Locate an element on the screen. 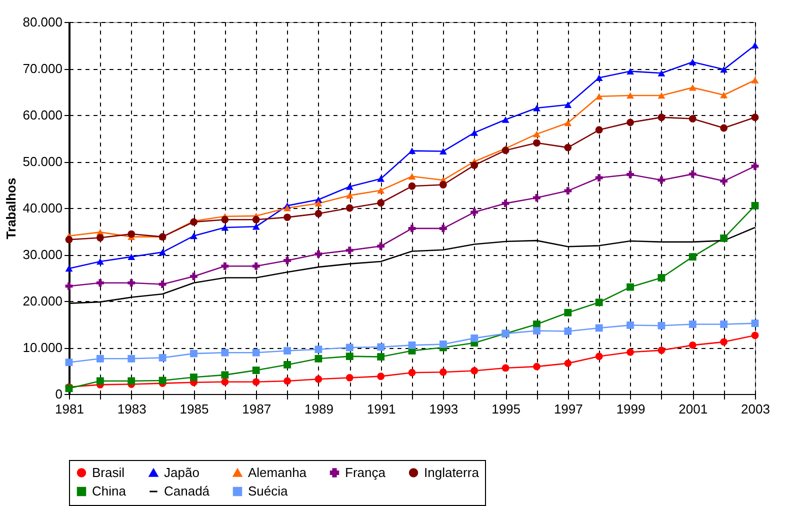 The height and width of the screenshot is (506, 789). y-tick-label: 50.000 is located at coordinates (42, 161).